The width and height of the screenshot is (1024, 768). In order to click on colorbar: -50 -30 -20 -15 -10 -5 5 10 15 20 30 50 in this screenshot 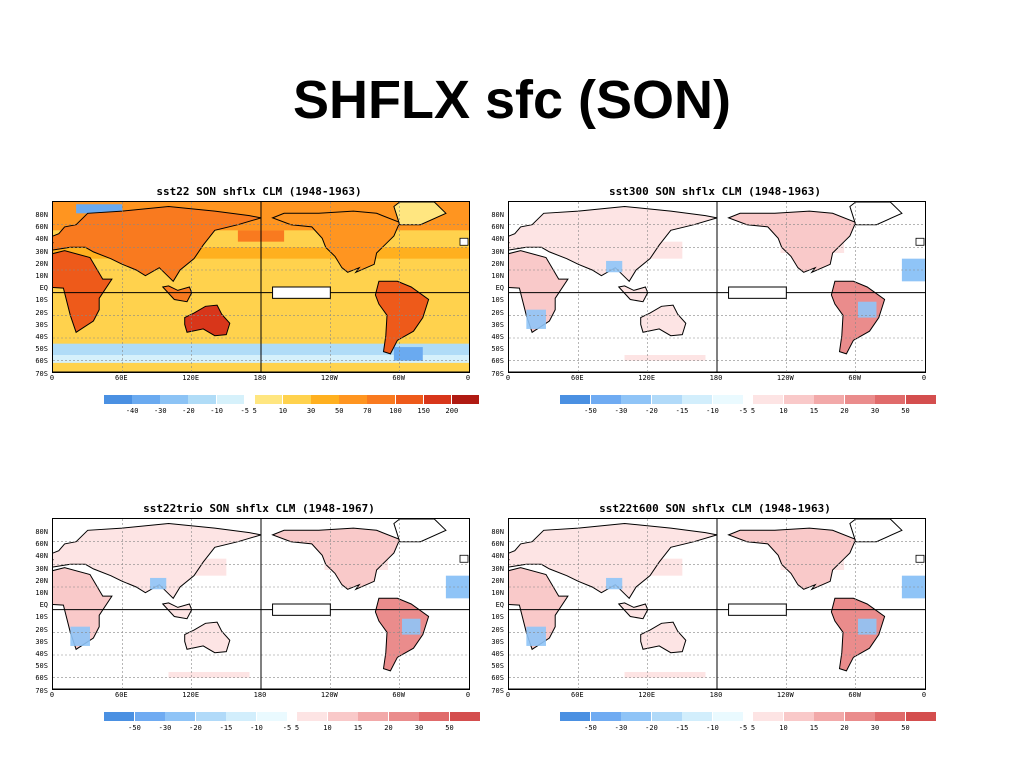, I will do `click(721, 724)`.